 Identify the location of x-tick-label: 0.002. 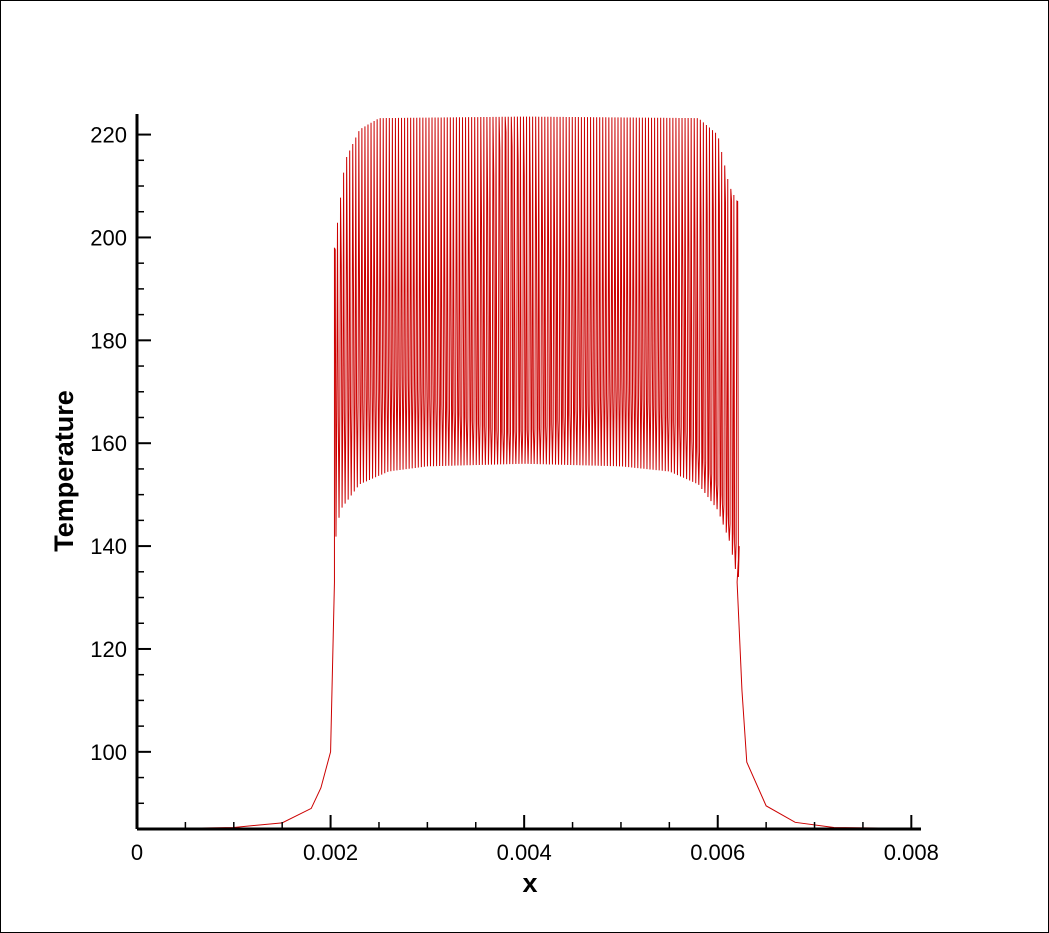
(330, 852).